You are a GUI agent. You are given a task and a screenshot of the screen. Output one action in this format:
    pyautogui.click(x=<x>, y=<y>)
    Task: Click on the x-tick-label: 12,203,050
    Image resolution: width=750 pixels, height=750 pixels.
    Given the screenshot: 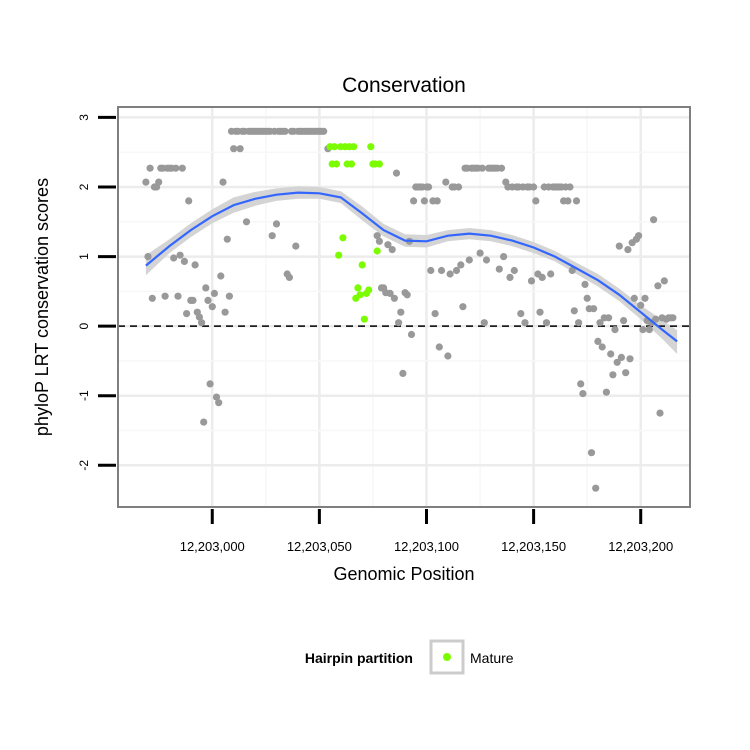 What is the action you would take?
    pyautogui.click(x=319, y=546)
    